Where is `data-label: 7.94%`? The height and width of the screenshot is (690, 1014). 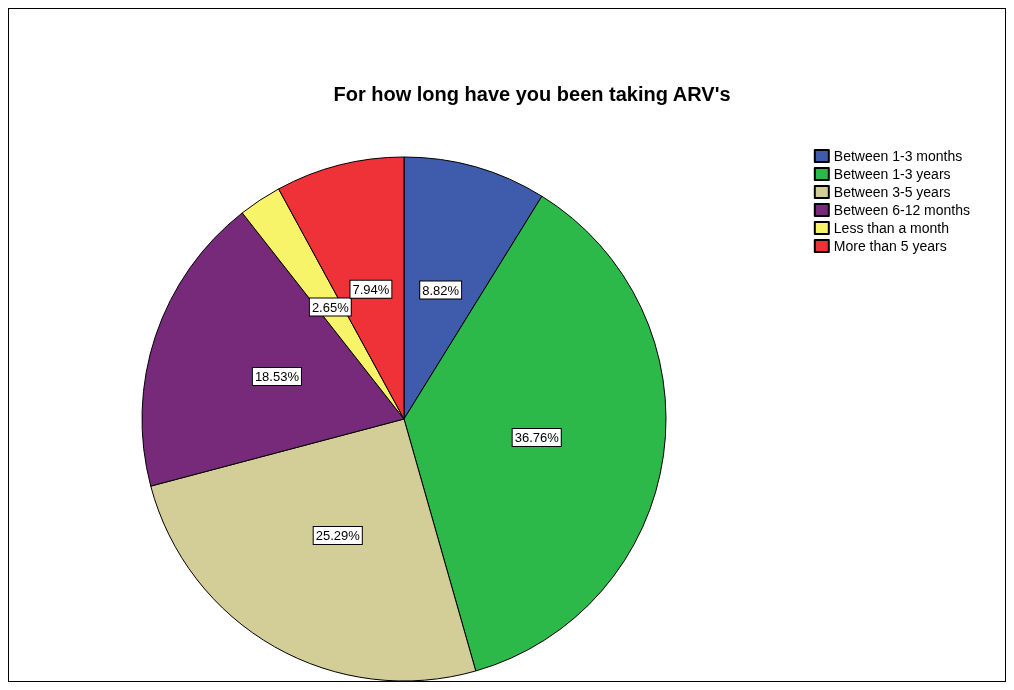
data-label: 7.94% is located at coordinates (371, 289).